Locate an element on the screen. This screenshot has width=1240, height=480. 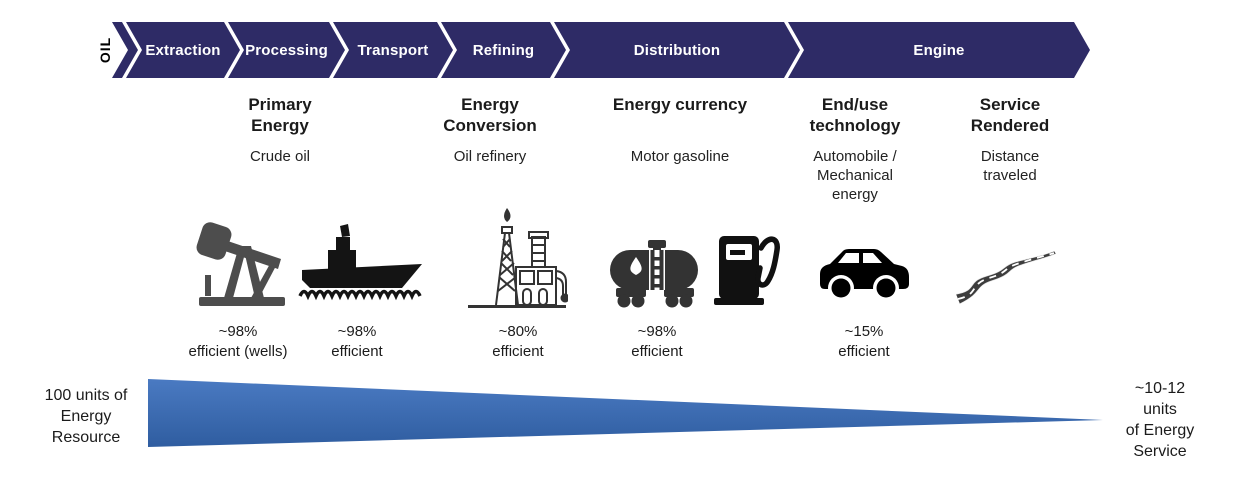
efficiency-extraction: ~98% efficient (wells) is located at coordinates (238, 342).